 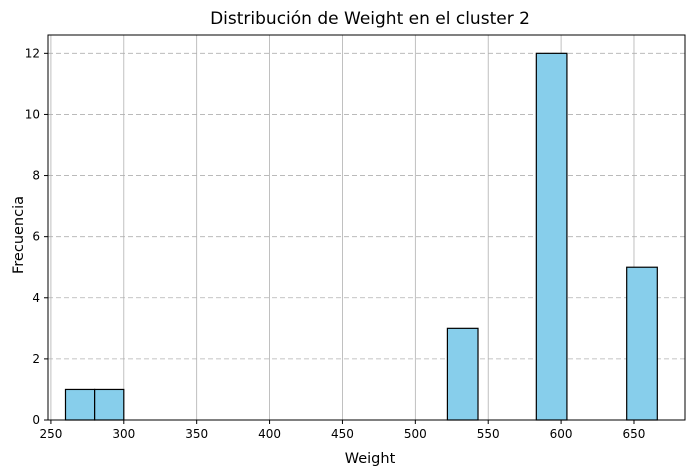 What do you see at coordinates (415, 434) in the screenshot?
I see `x-tick-label: 500` at bounding box center [415, 434].